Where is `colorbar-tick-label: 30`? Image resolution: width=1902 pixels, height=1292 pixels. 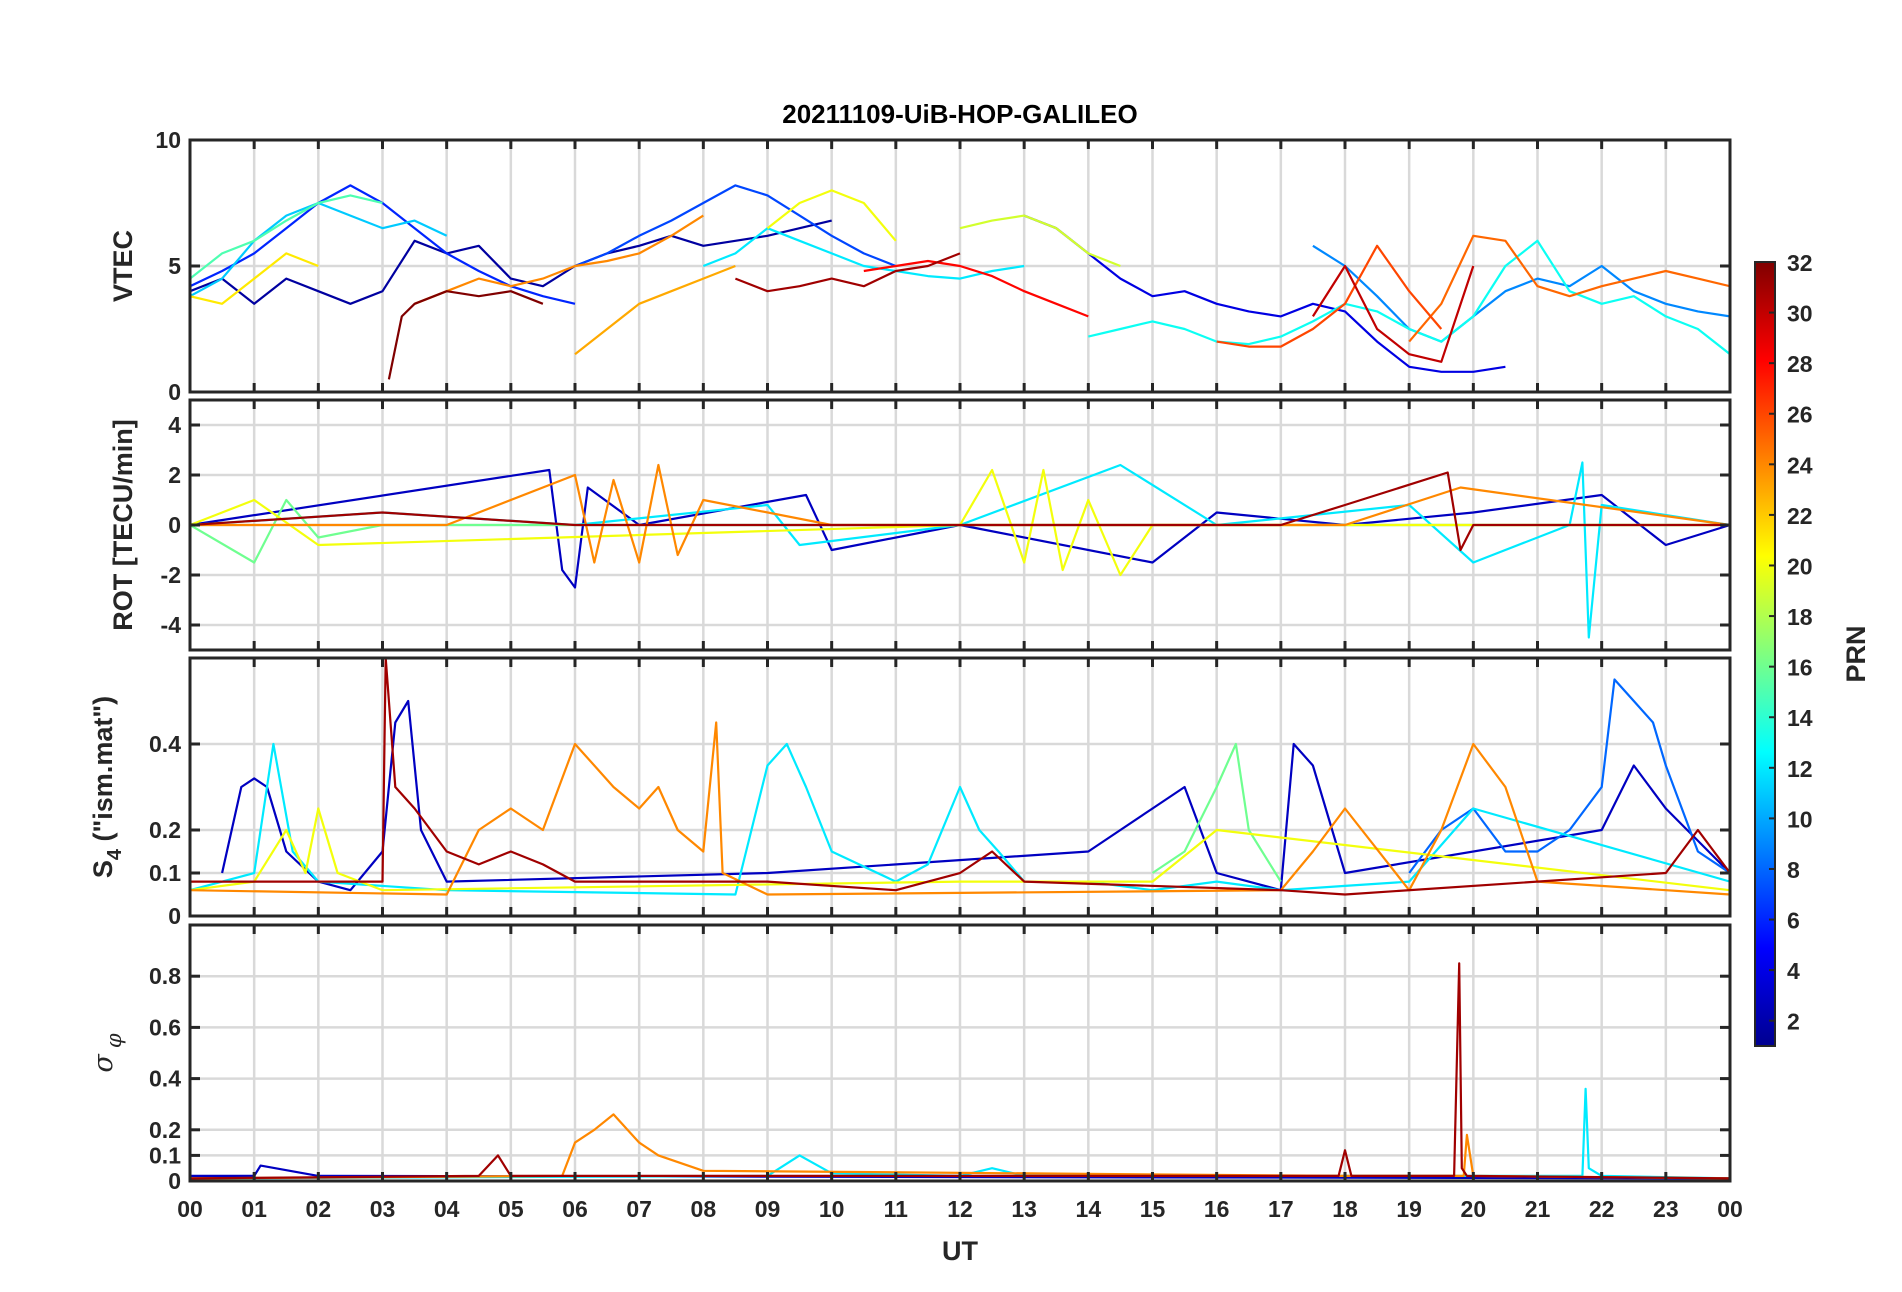
colorbar-tick-label: 30 is located at coordinates (1800, 314).